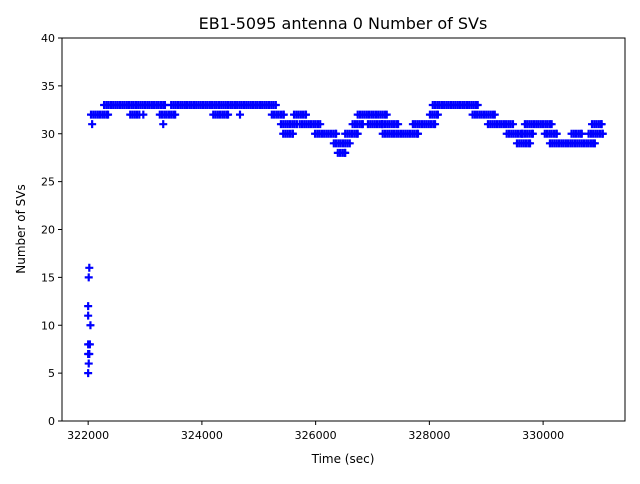  What do you see at coordinates (51, 373) in the screenshot?
I see `y-tick-label: 5` at bounding box center [51, 373].